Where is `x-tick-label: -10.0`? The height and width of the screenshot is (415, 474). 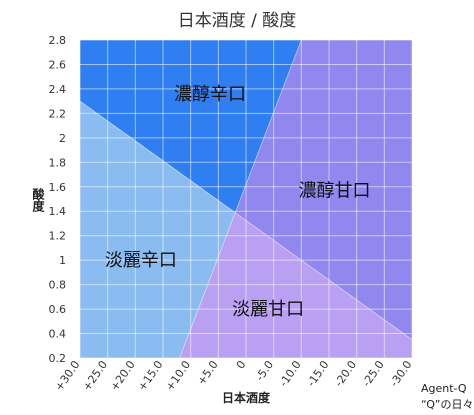
x-tick-label: -10.0 is located at coordinates (290, 373).